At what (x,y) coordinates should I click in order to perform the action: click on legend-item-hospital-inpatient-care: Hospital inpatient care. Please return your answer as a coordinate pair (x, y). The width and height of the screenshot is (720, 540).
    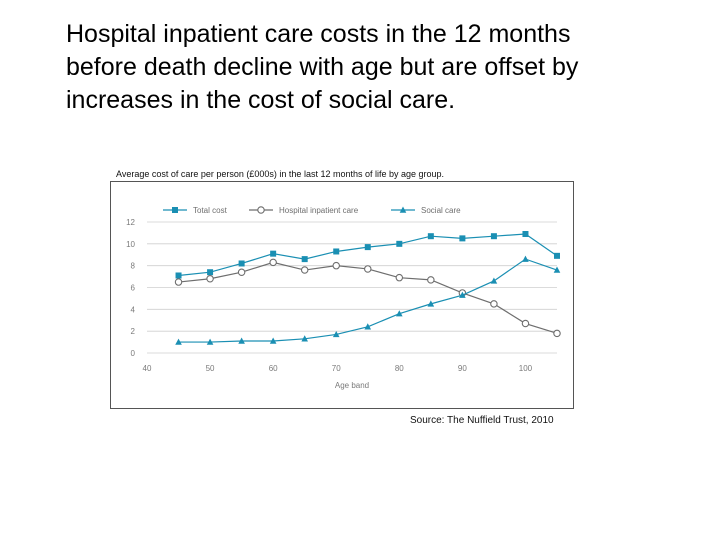
    Looking at the image, I should click on (304, 210).